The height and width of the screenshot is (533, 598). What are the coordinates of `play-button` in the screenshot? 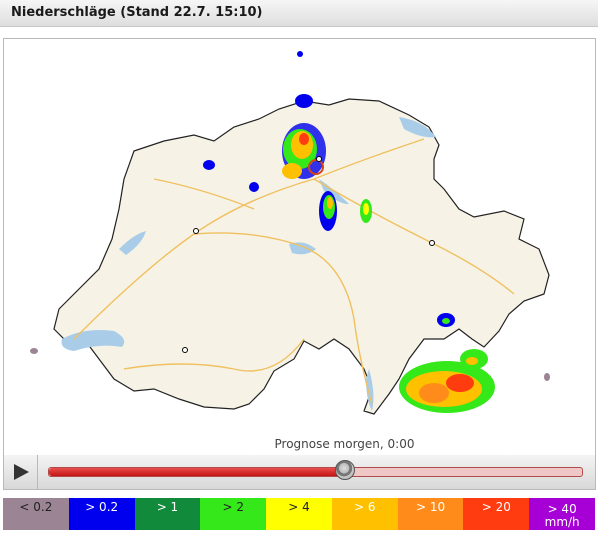 It's located at (21, 472).